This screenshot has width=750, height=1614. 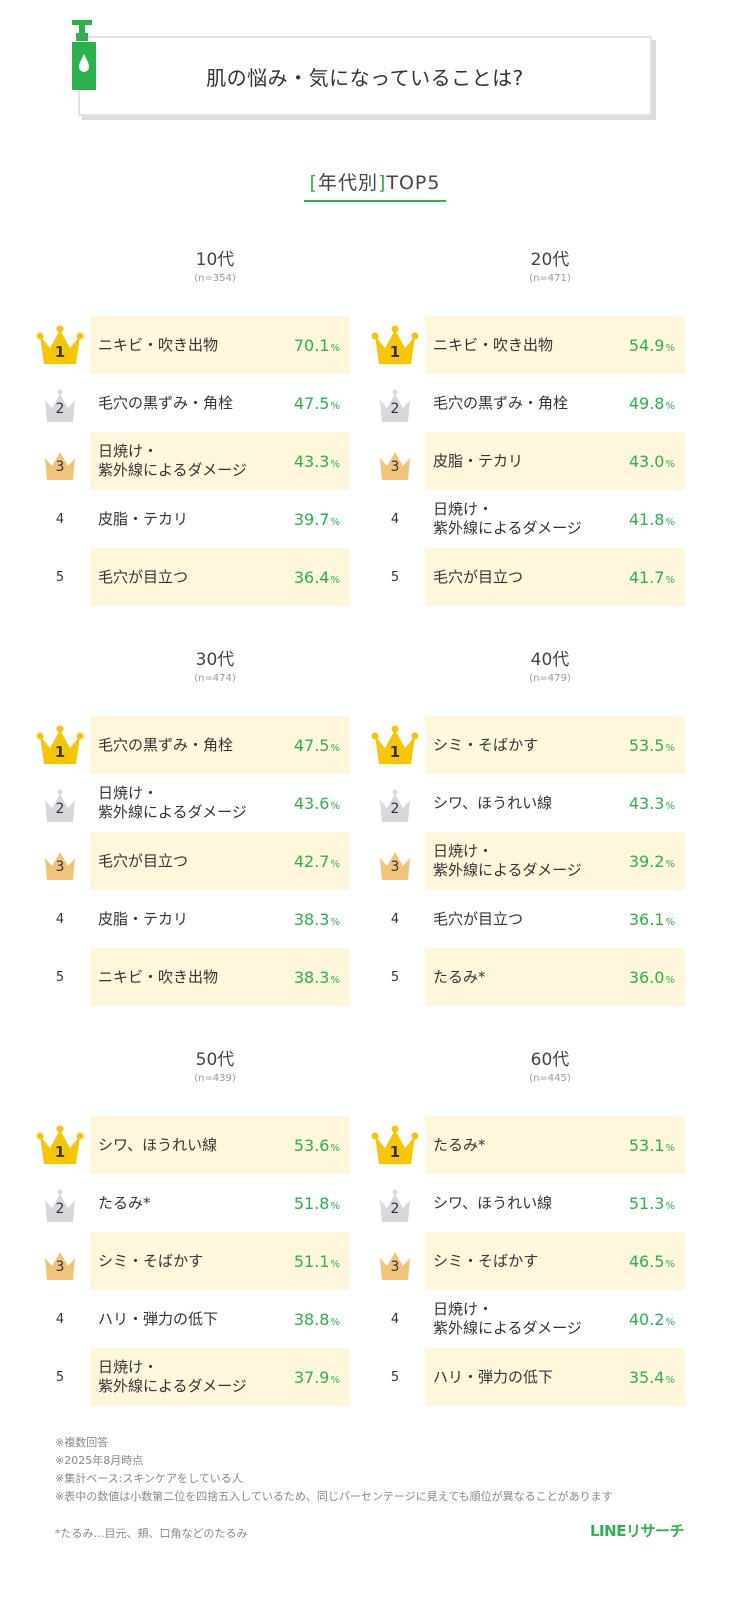 What do you see at coordinates (220, 1261) in the screenshot?
I see `item-cell: シミ・そばかす 51.1%` at bounding box center [220, 1261].